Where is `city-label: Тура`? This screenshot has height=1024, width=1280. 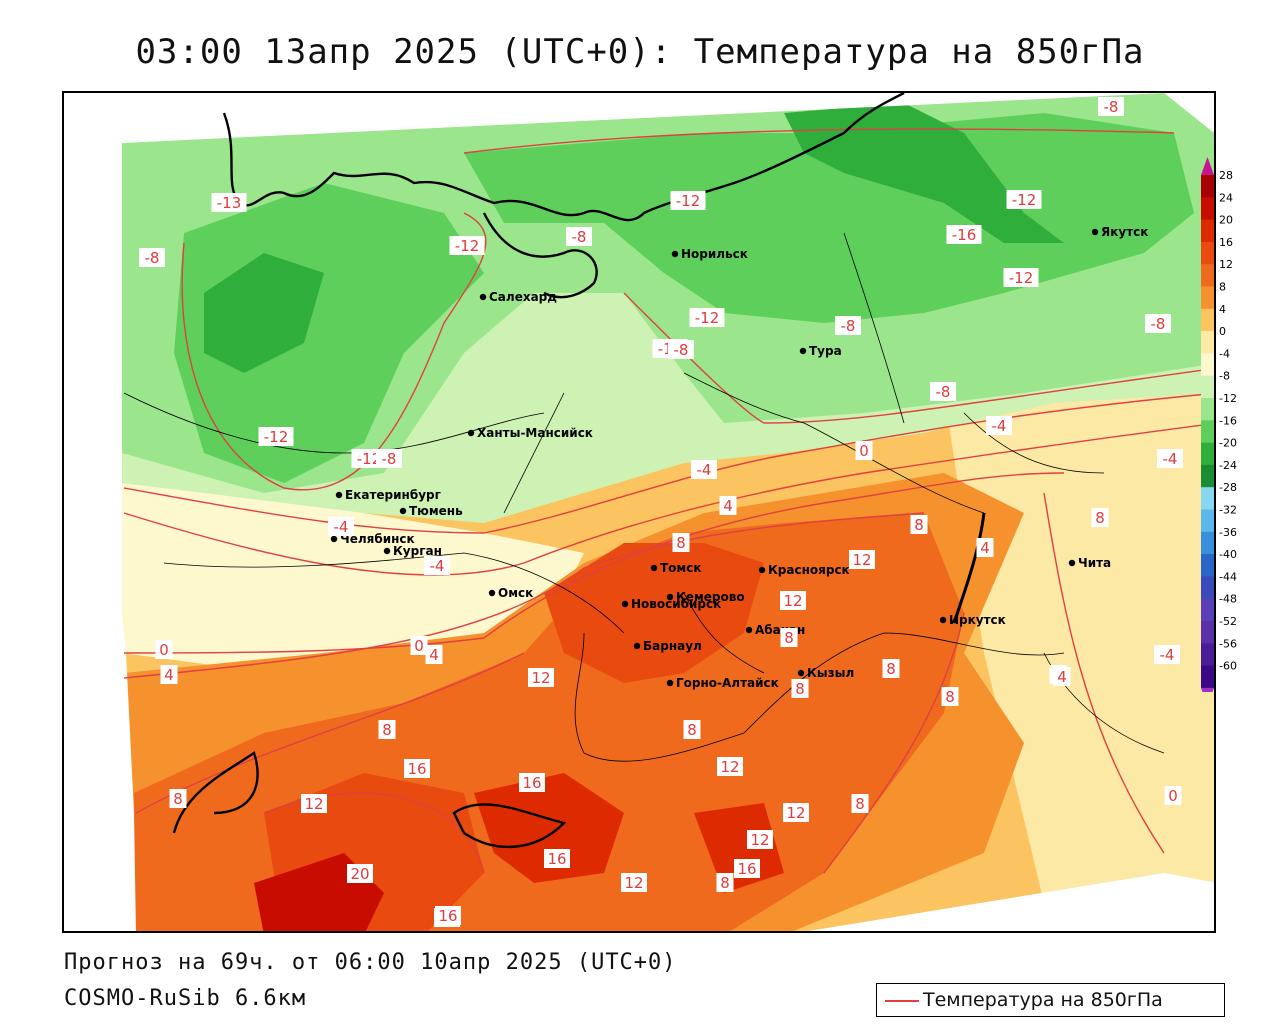 city-label: Тура is located at coordinates (825, 351).